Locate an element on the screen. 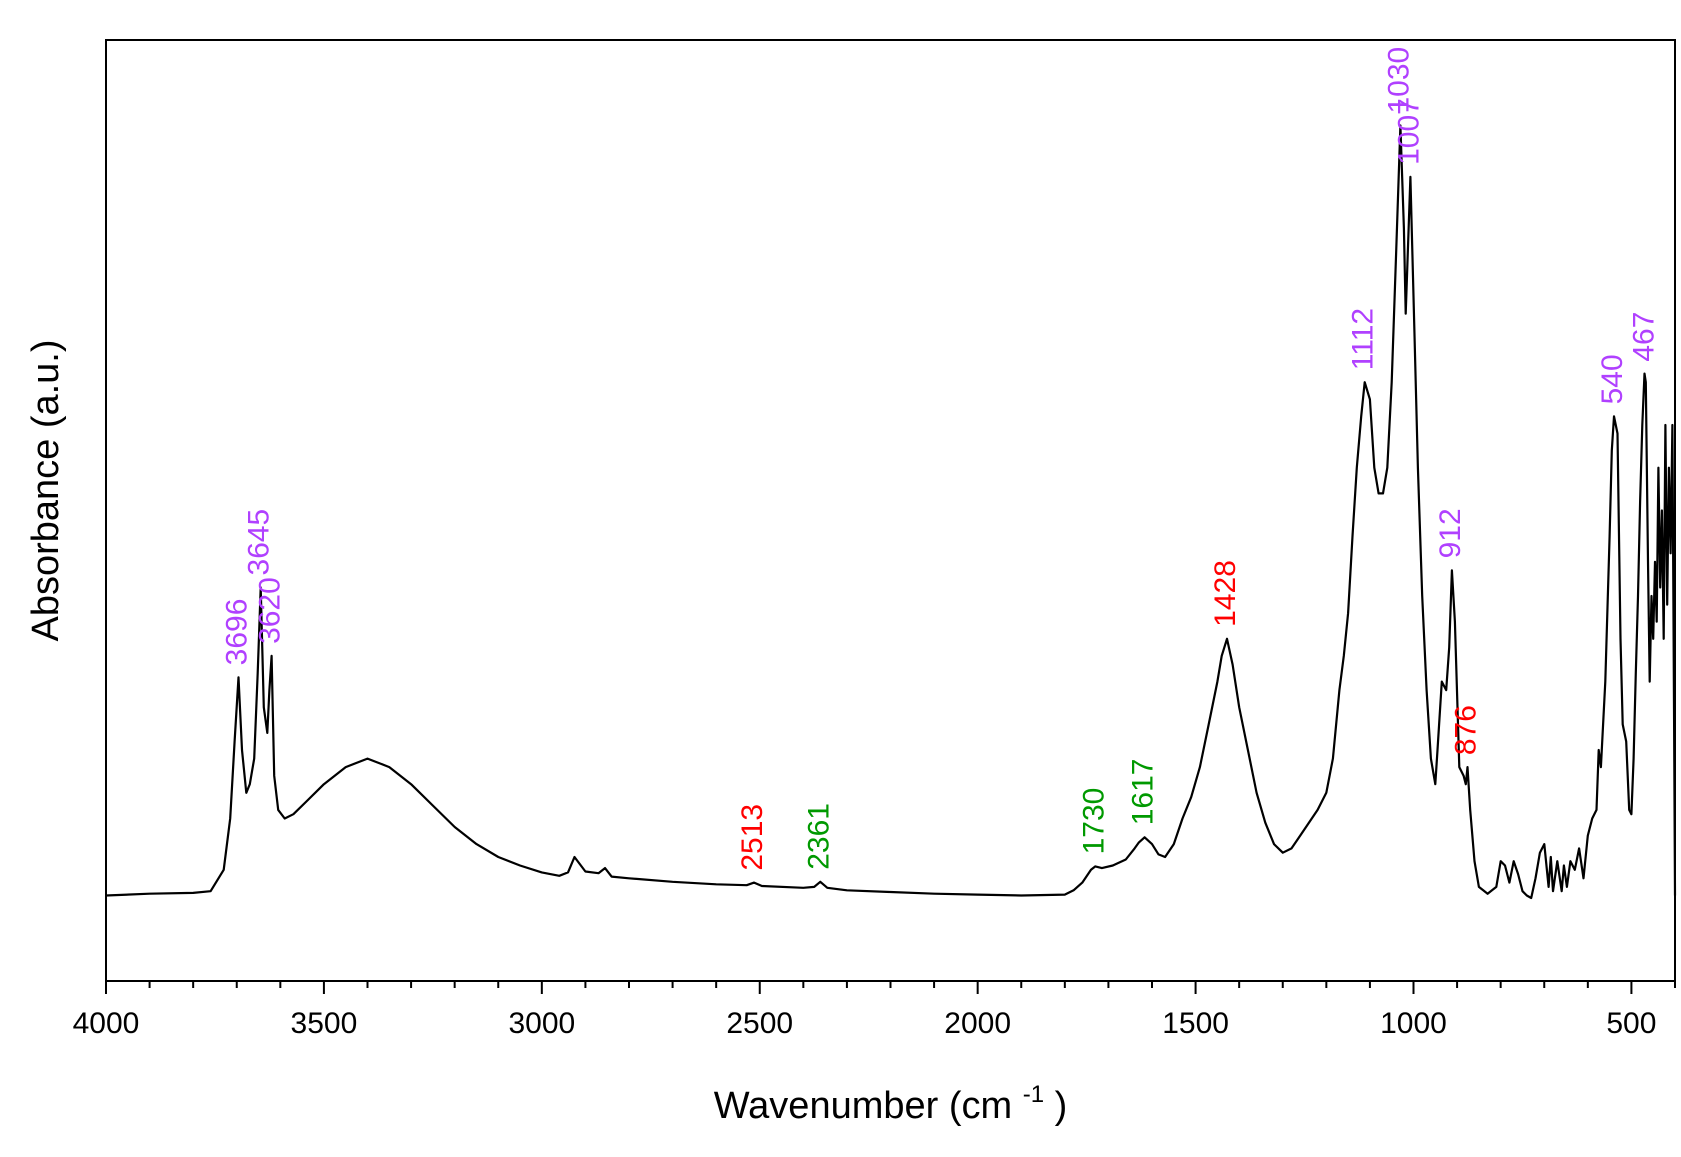 The width and height of the screenshot is (1681, 1157). peak-label-1007: 1007 is located at coordinates (1408, 131).